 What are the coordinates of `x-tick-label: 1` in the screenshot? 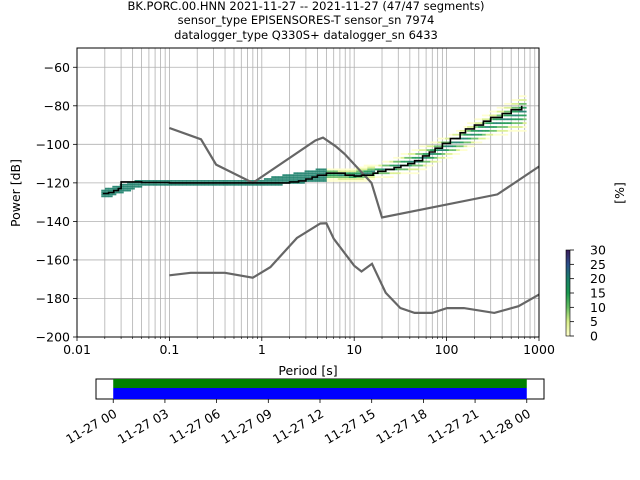 It's located at (262, 349).